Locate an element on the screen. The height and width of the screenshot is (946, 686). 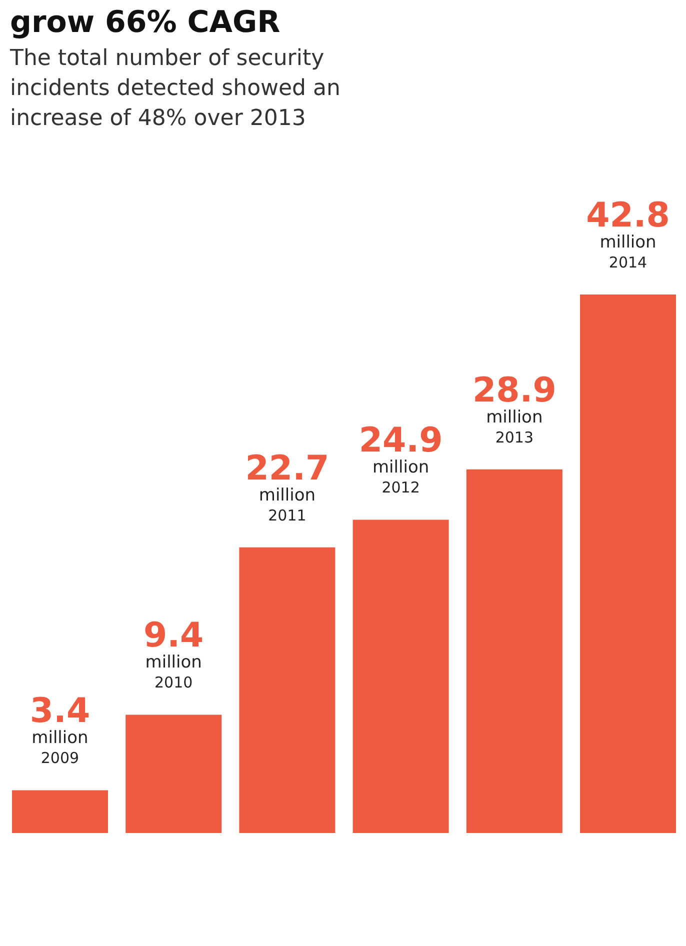
chart-title: grow 66% CAGR is located at coordinates (145, 22).